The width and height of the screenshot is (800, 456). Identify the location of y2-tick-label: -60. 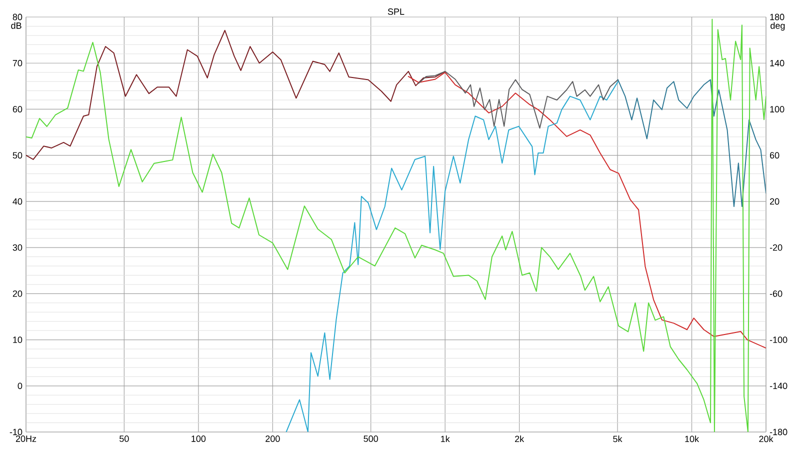
(776, 293).